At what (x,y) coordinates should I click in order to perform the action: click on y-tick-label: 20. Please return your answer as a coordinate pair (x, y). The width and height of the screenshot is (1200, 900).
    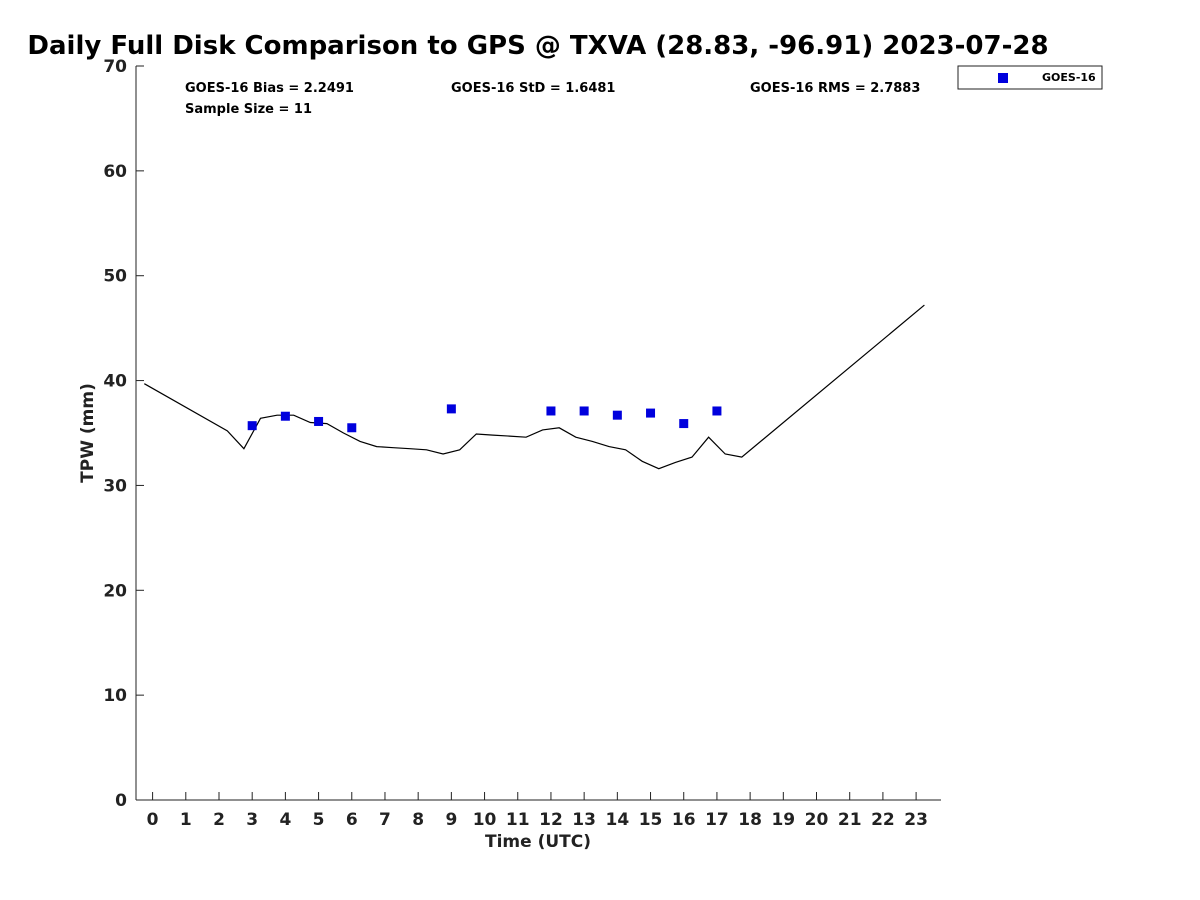
    Looking at the image, I should click on (115, 591).